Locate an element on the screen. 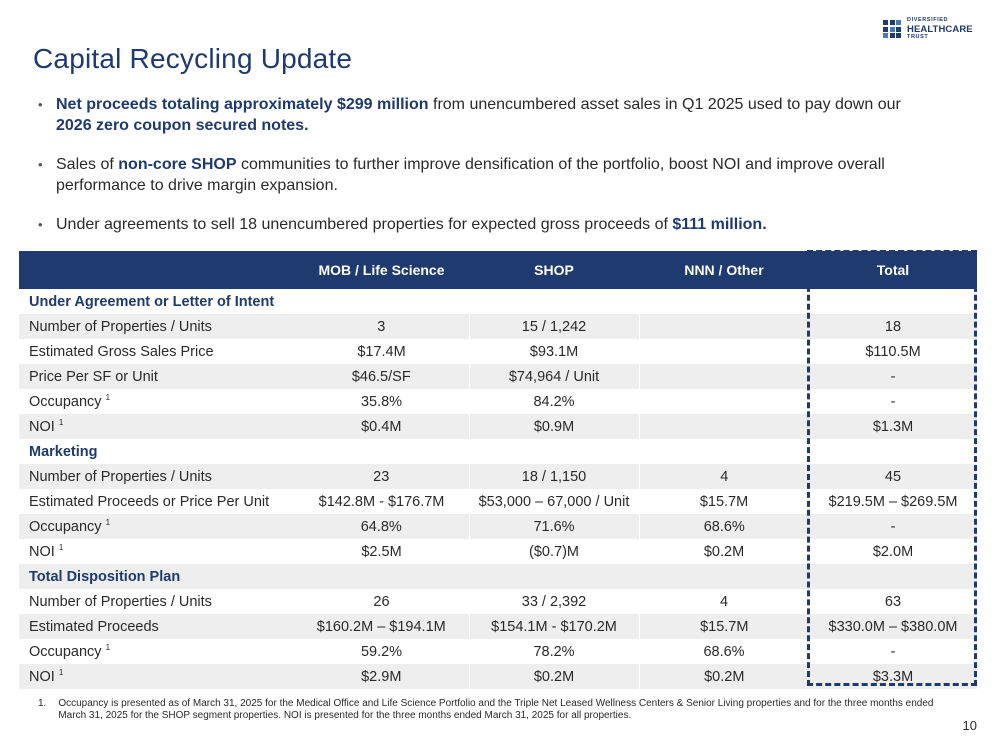 This screenshot has height=750, width=999. table-row: Occupancy 1 59.2% 78.2% 68.6% - is located at coordinates (498, 651).